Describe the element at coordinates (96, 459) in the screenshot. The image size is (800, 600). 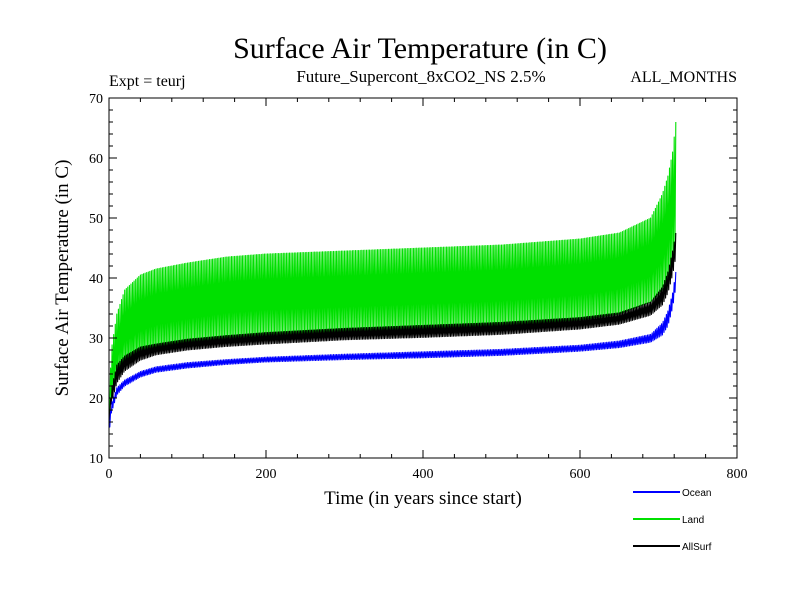
I see `y-tick-label: 10` at that location.